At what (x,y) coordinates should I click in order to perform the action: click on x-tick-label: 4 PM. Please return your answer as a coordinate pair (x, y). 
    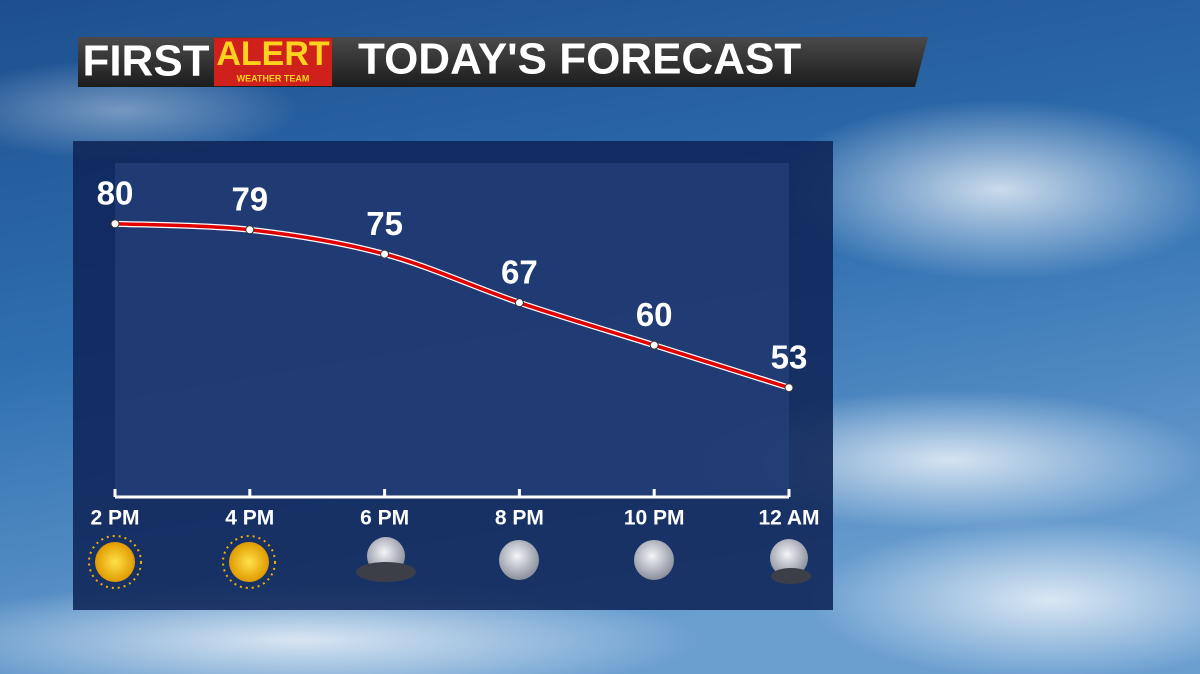
    Looking at the image, I should click on (249, 518).